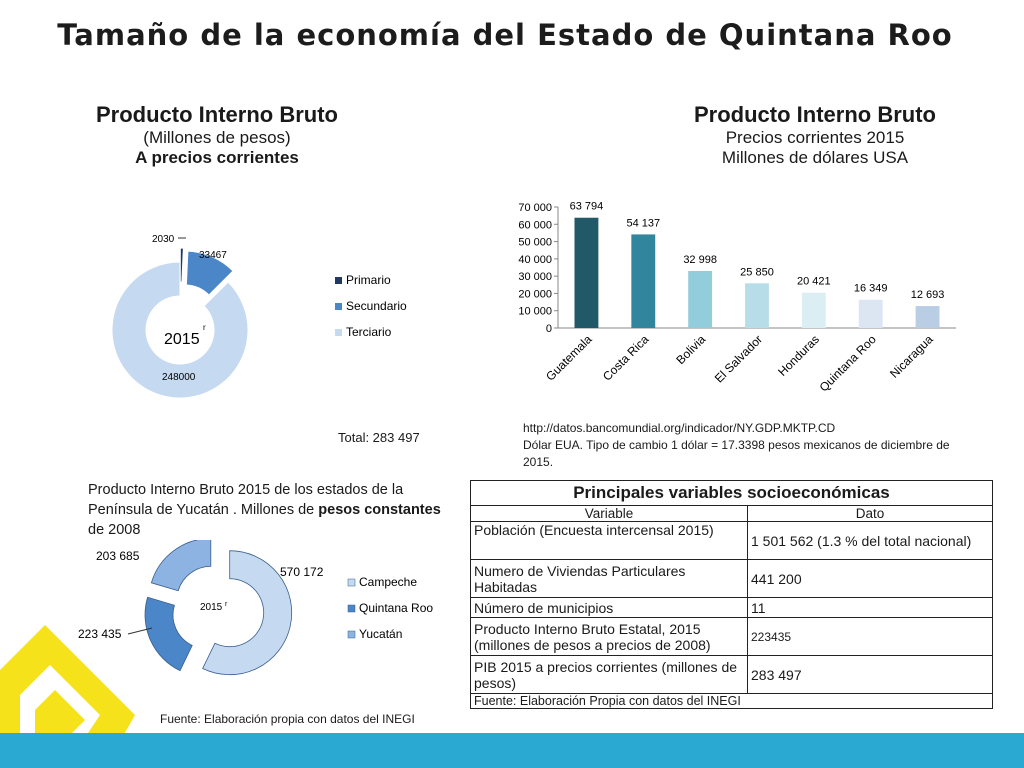 The width and height of the screenshot is (1024, 768). I want to click on legend-label-secundario: Secundario, so click(376, 306).